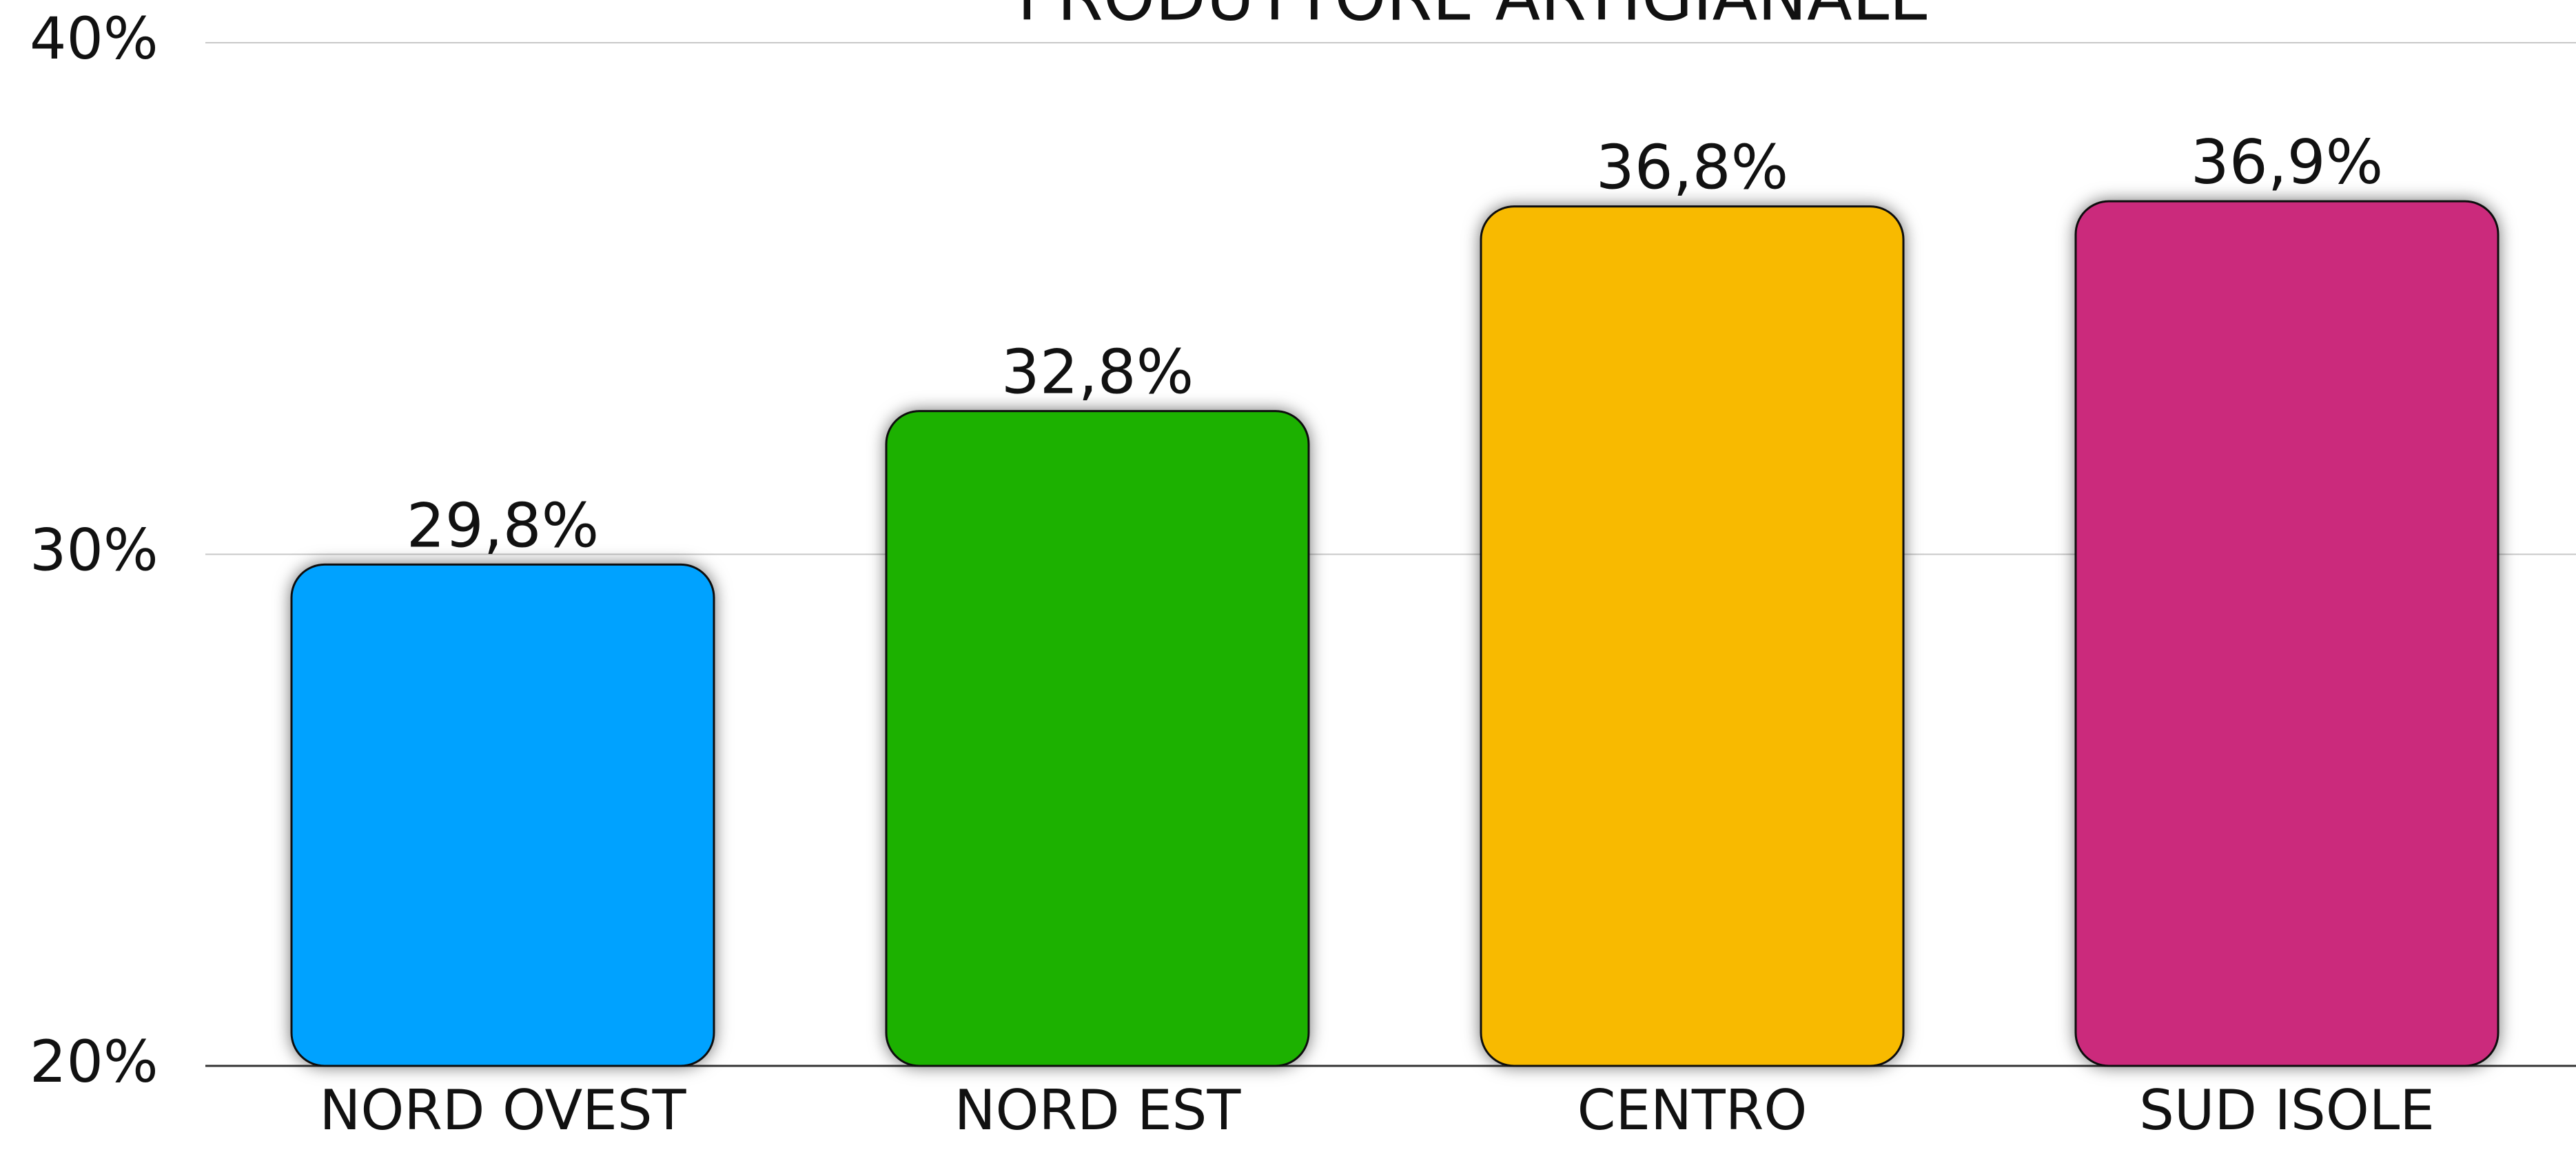 The image size is (2576, 1152). I want to click on x-tick-label: NORD OVEST, so click(503, 1110).